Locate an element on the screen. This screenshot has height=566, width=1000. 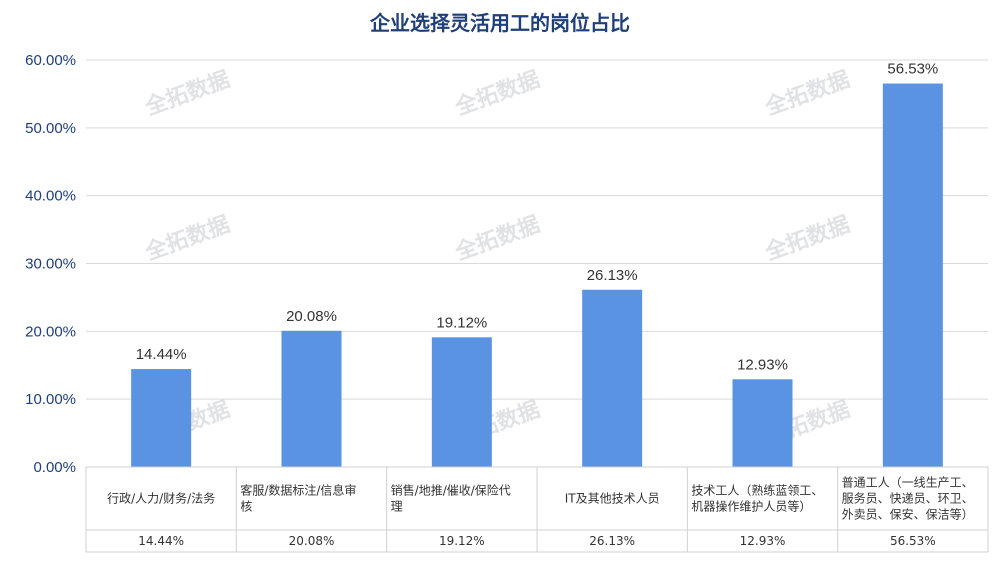
table-value: 19.12% is located at coordinates (462, 541).